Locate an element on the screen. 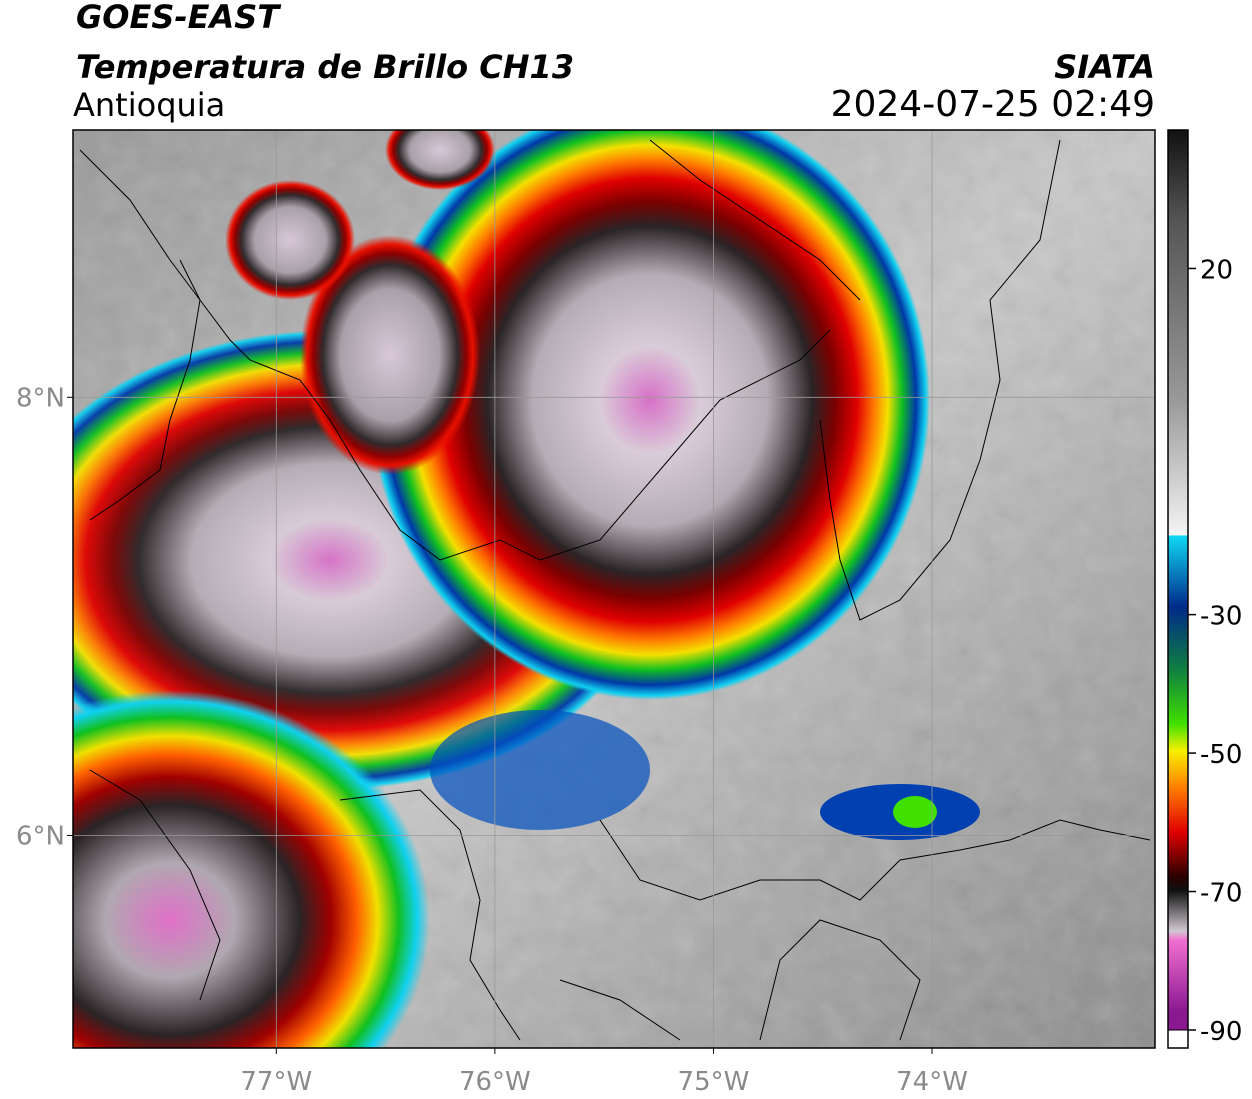 This screenshot has height=1099, width=1252. source: SIATA is located at coordinates (1104, 67).